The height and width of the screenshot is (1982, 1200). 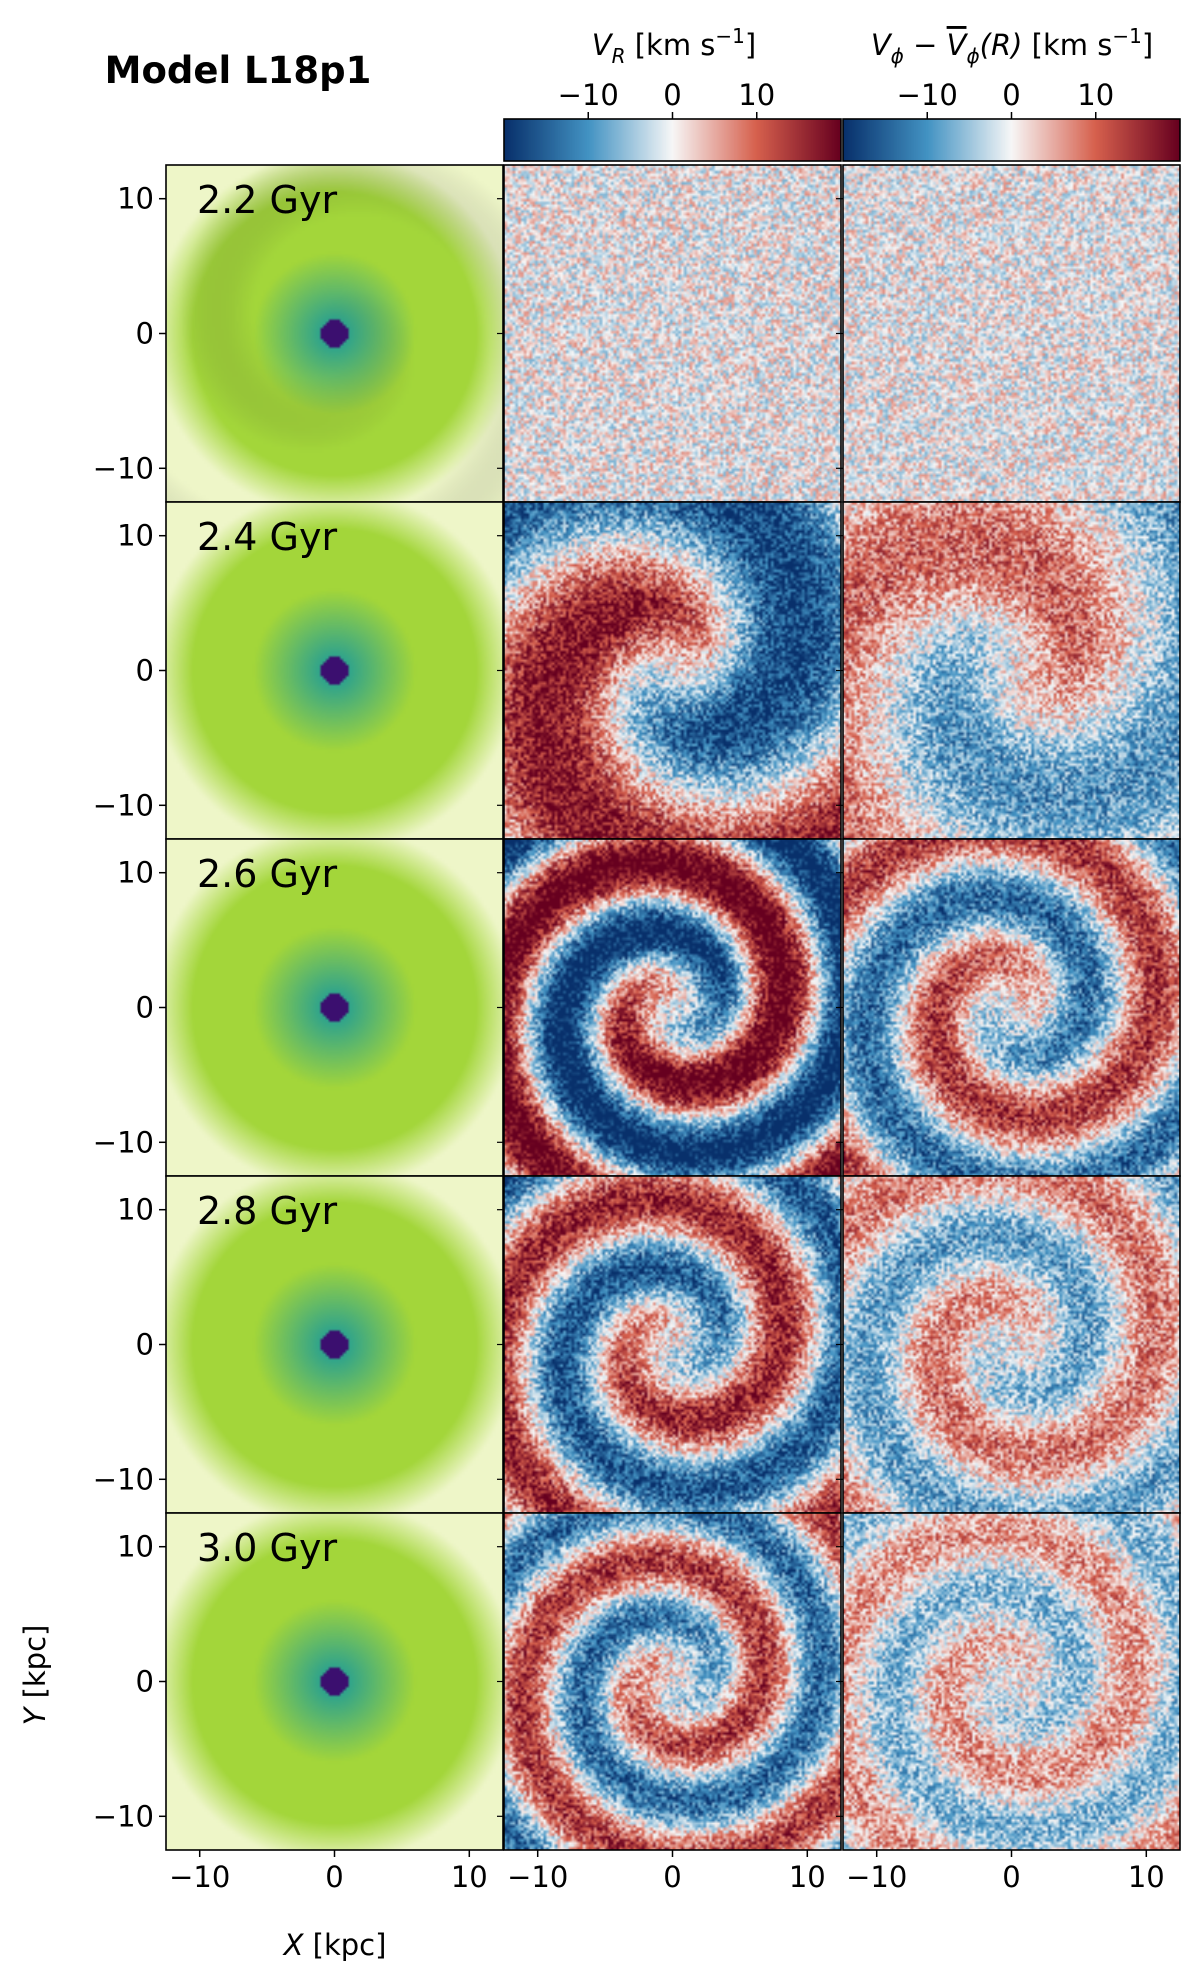 I want to click on time-label: 3.0 Gyr, so click(x=267, y=1548).